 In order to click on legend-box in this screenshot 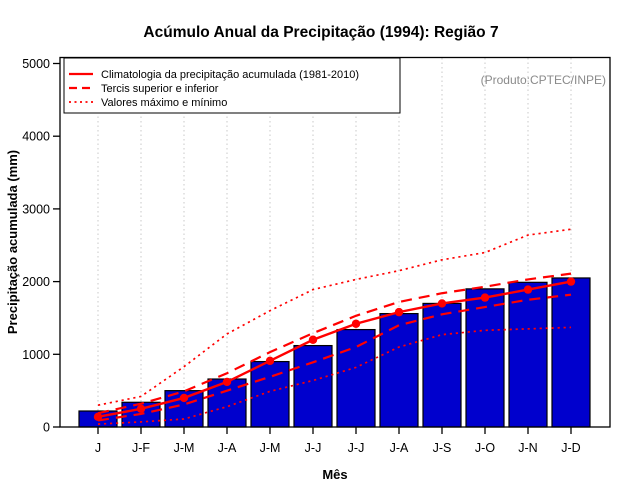, I will do `click(232, 85)`.